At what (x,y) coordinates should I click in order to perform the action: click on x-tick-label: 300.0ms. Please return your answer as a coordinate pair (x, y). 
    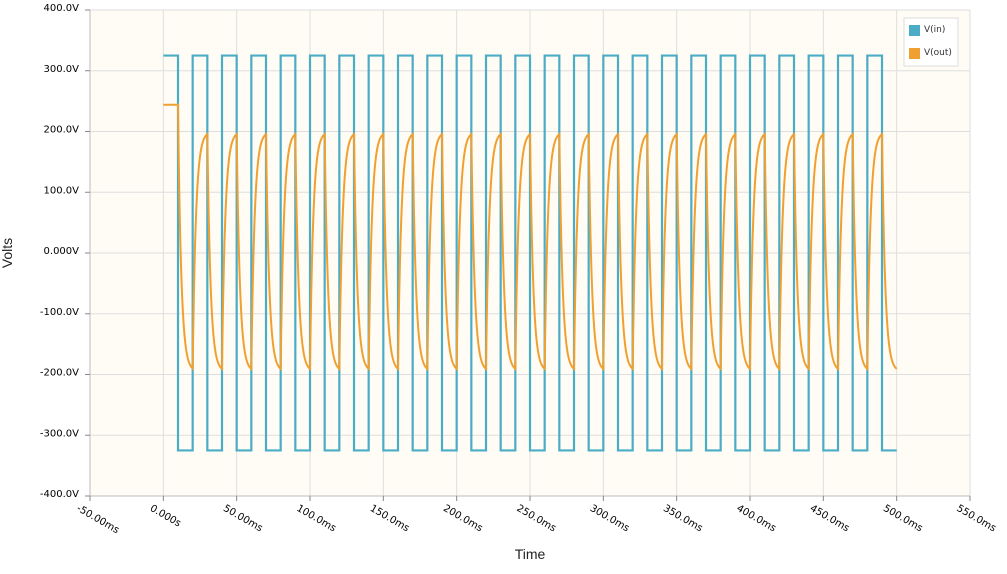
    Looking at the image, I should click on (609, 518).